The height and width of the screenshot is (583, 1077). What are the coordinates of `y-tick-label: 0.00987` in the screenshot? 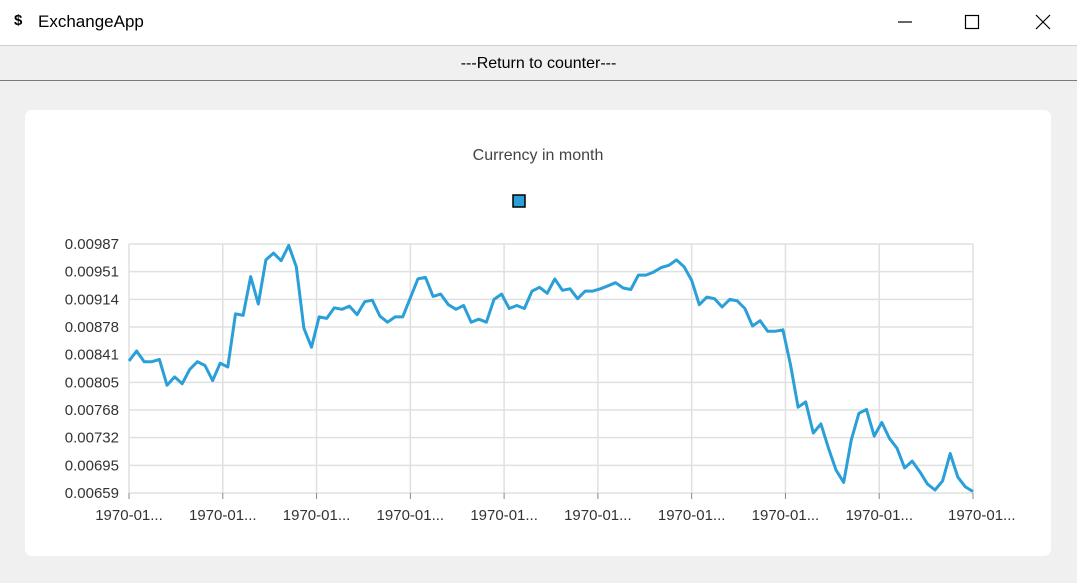 It's located at (92, 244).